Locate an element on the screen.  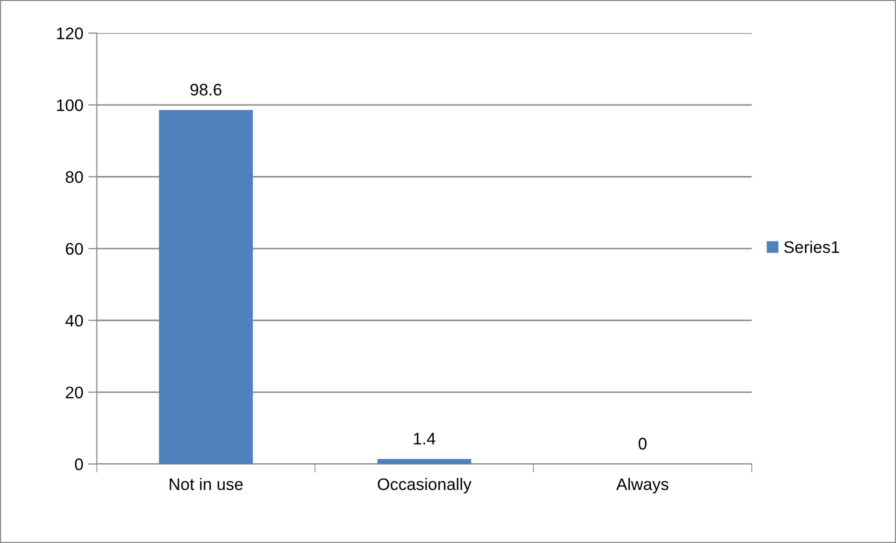
legend-label: Series1 is located at coordinates (812, 247).